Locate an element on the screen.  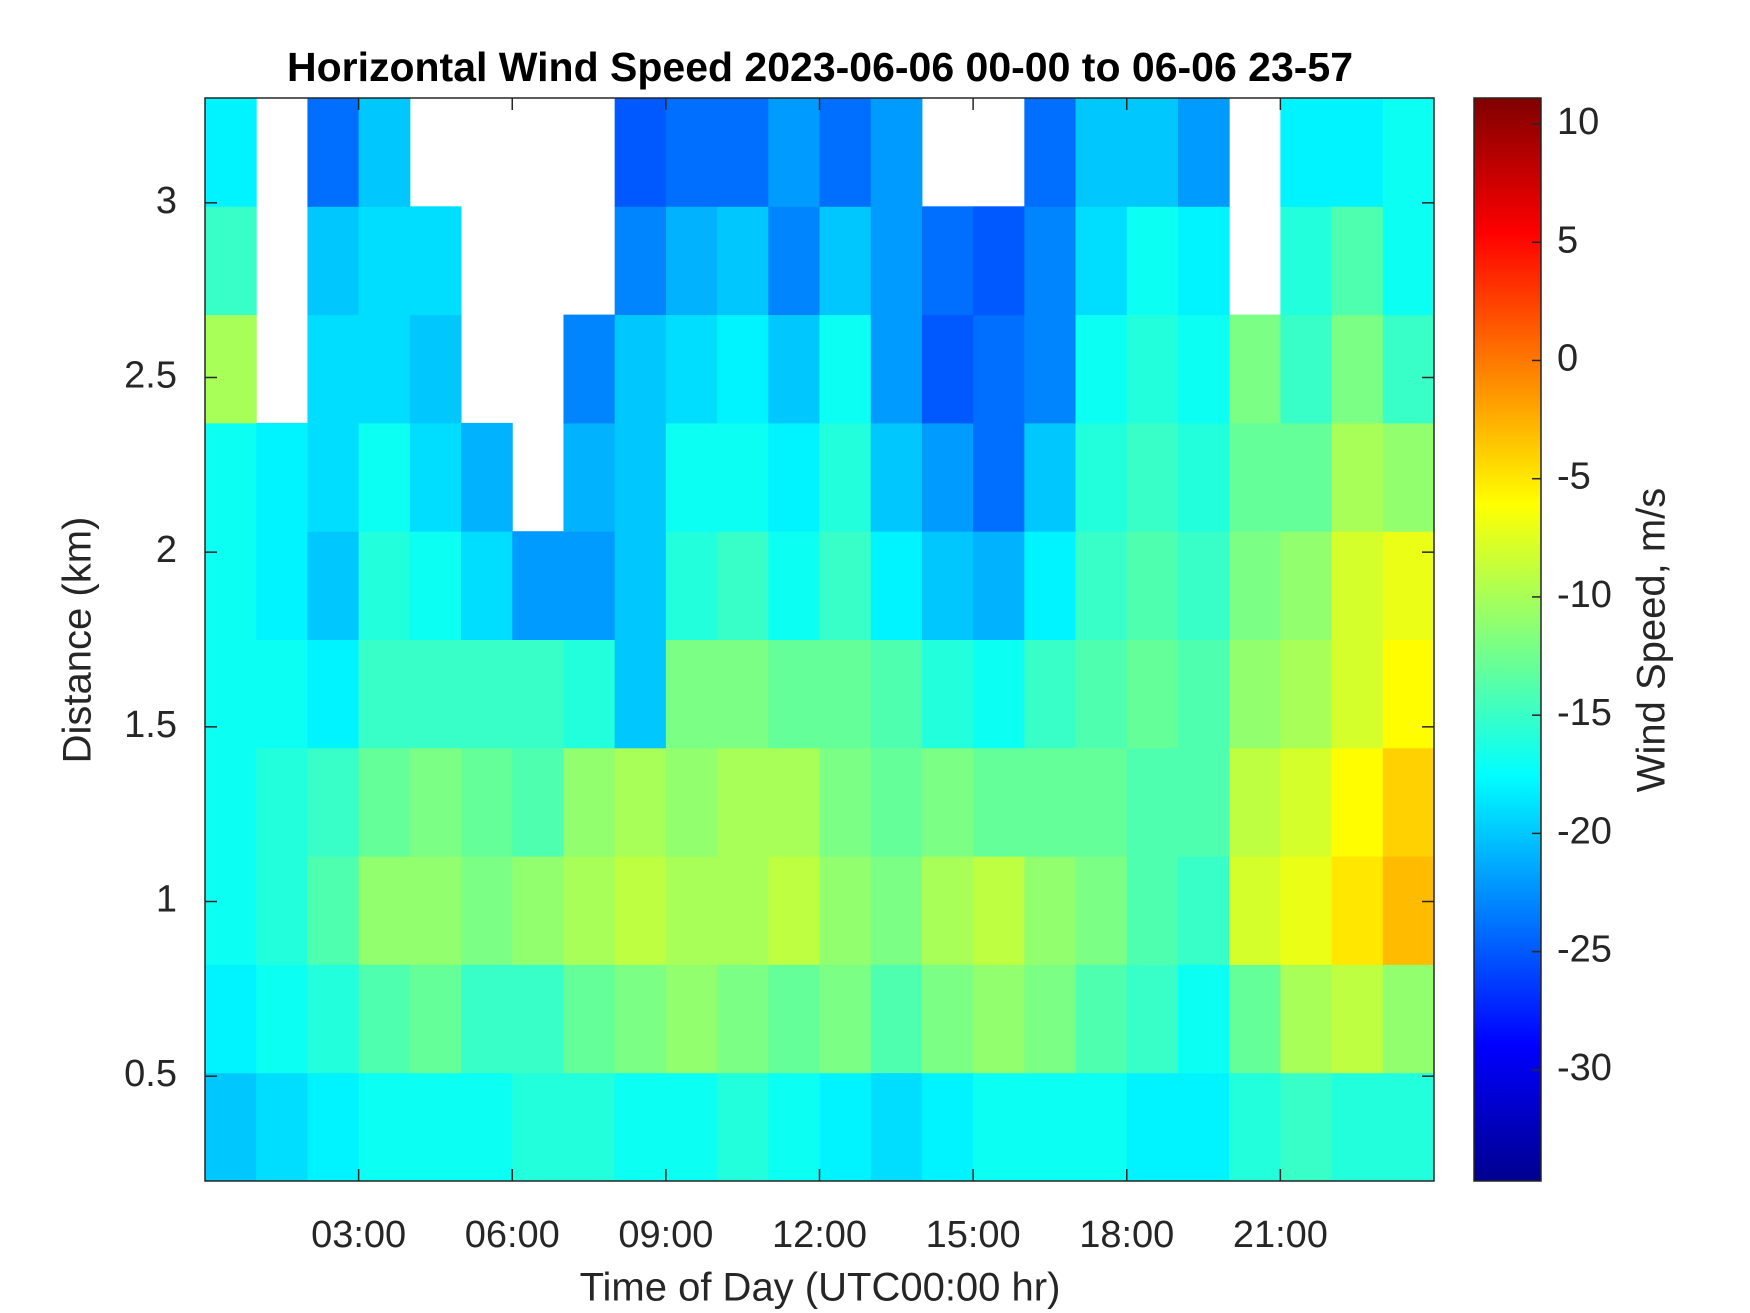
y-tick-label: 1.5 is located at coordinates (150, 725).